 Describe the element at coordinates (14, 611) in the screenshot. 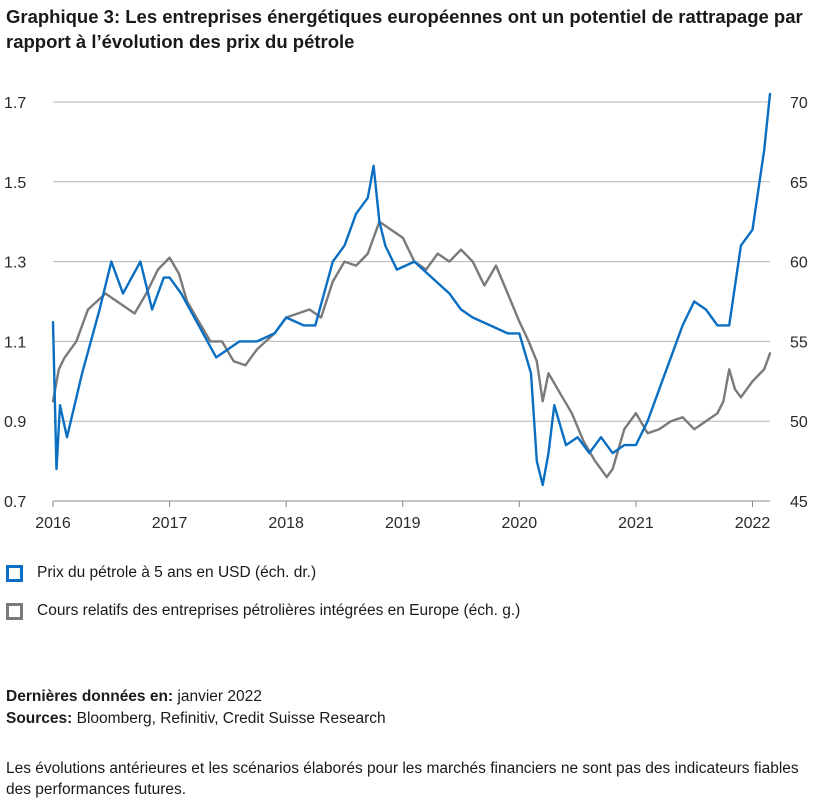

I see `legend-swatch-stocks` at that location.